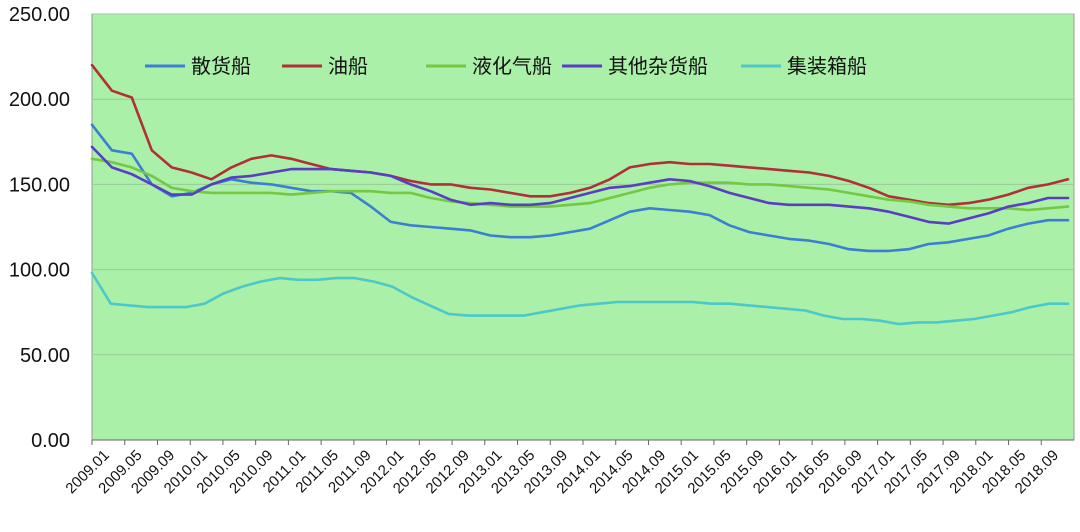  Describe the element at coordinates (39, 15) in the screenshot. I see `y-tick-label: 250.00` at that location.